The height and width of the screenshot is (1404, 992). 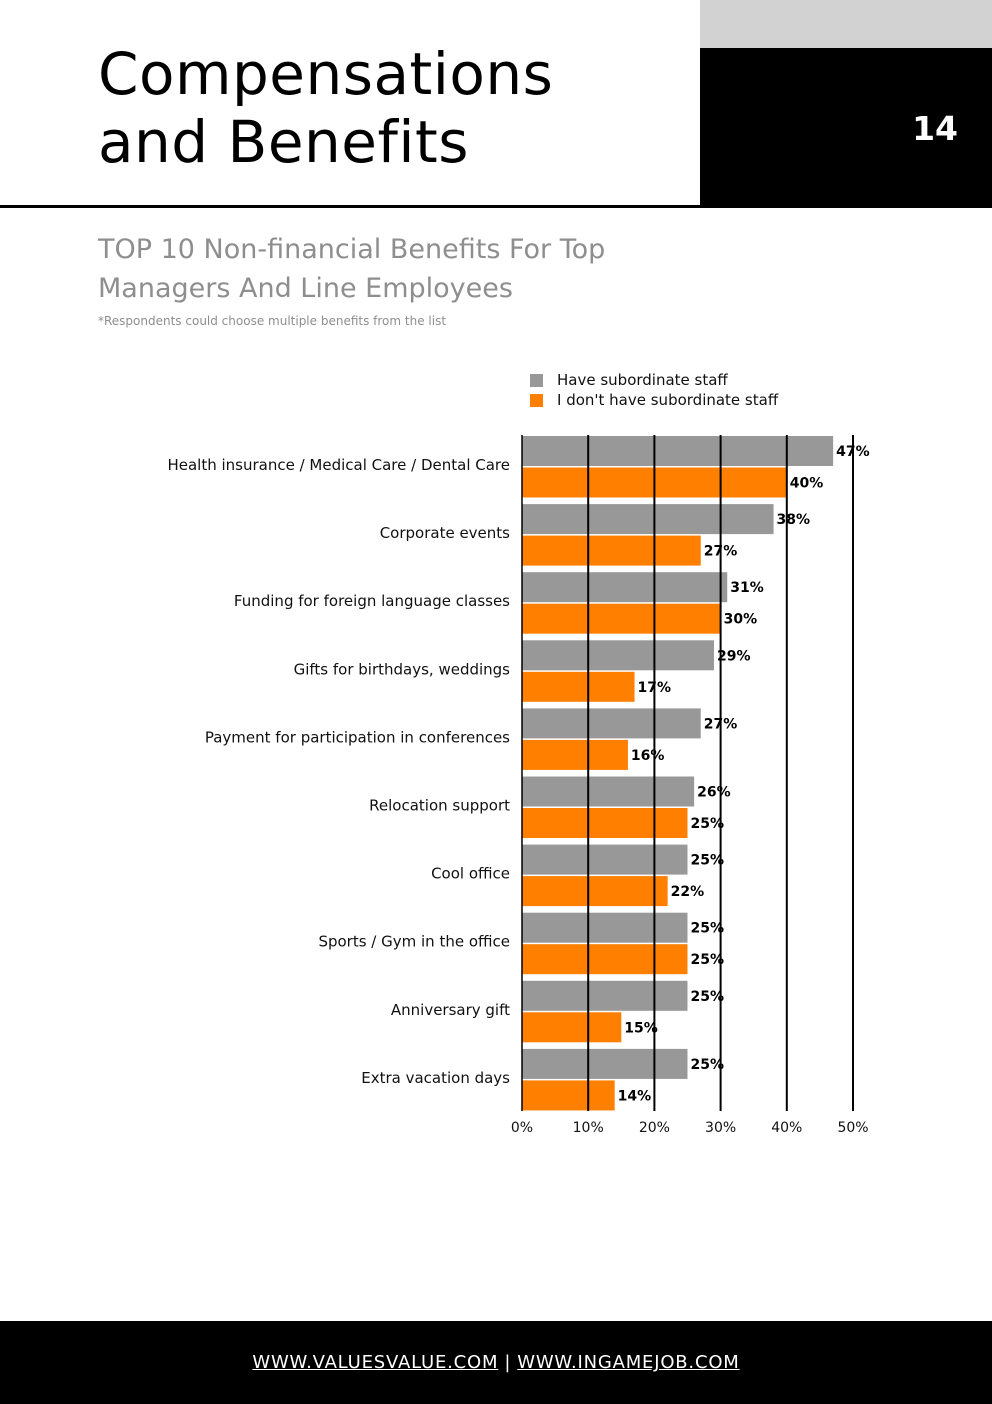 What do you see at coordinates (786, 1128) in the screenshot?
I see `x-tick-label: 40%` at bounding box center [786, 1128].